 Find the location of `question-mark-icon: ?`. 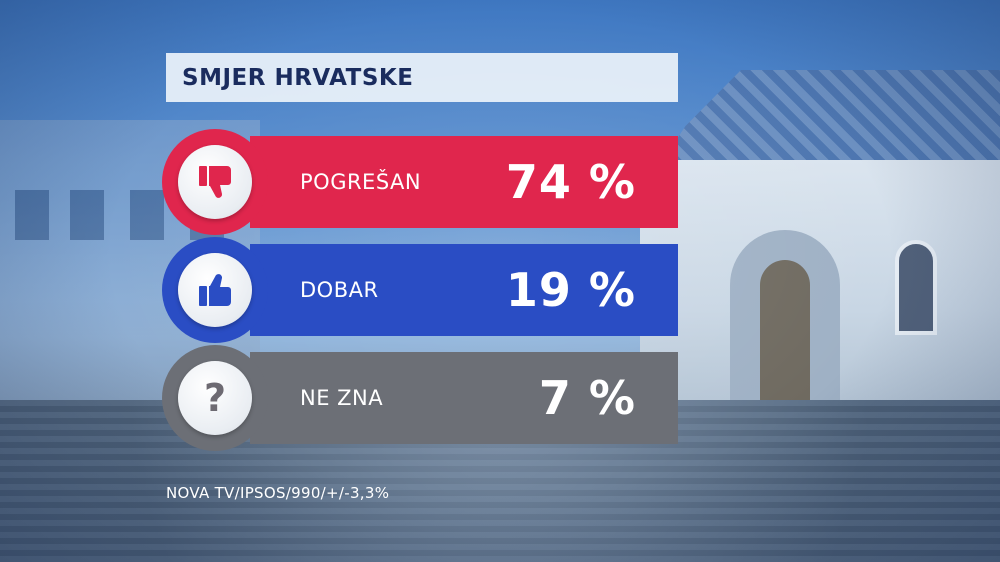

question-mark-icon: ? is located at coordinates (215, 398).